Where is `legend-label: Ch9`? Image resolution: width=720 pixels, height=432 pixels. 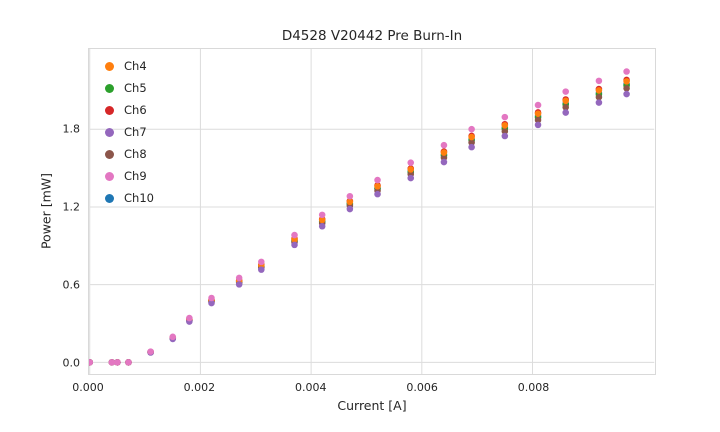 legend-label: Ch9 is located at coordinates (135, 176).